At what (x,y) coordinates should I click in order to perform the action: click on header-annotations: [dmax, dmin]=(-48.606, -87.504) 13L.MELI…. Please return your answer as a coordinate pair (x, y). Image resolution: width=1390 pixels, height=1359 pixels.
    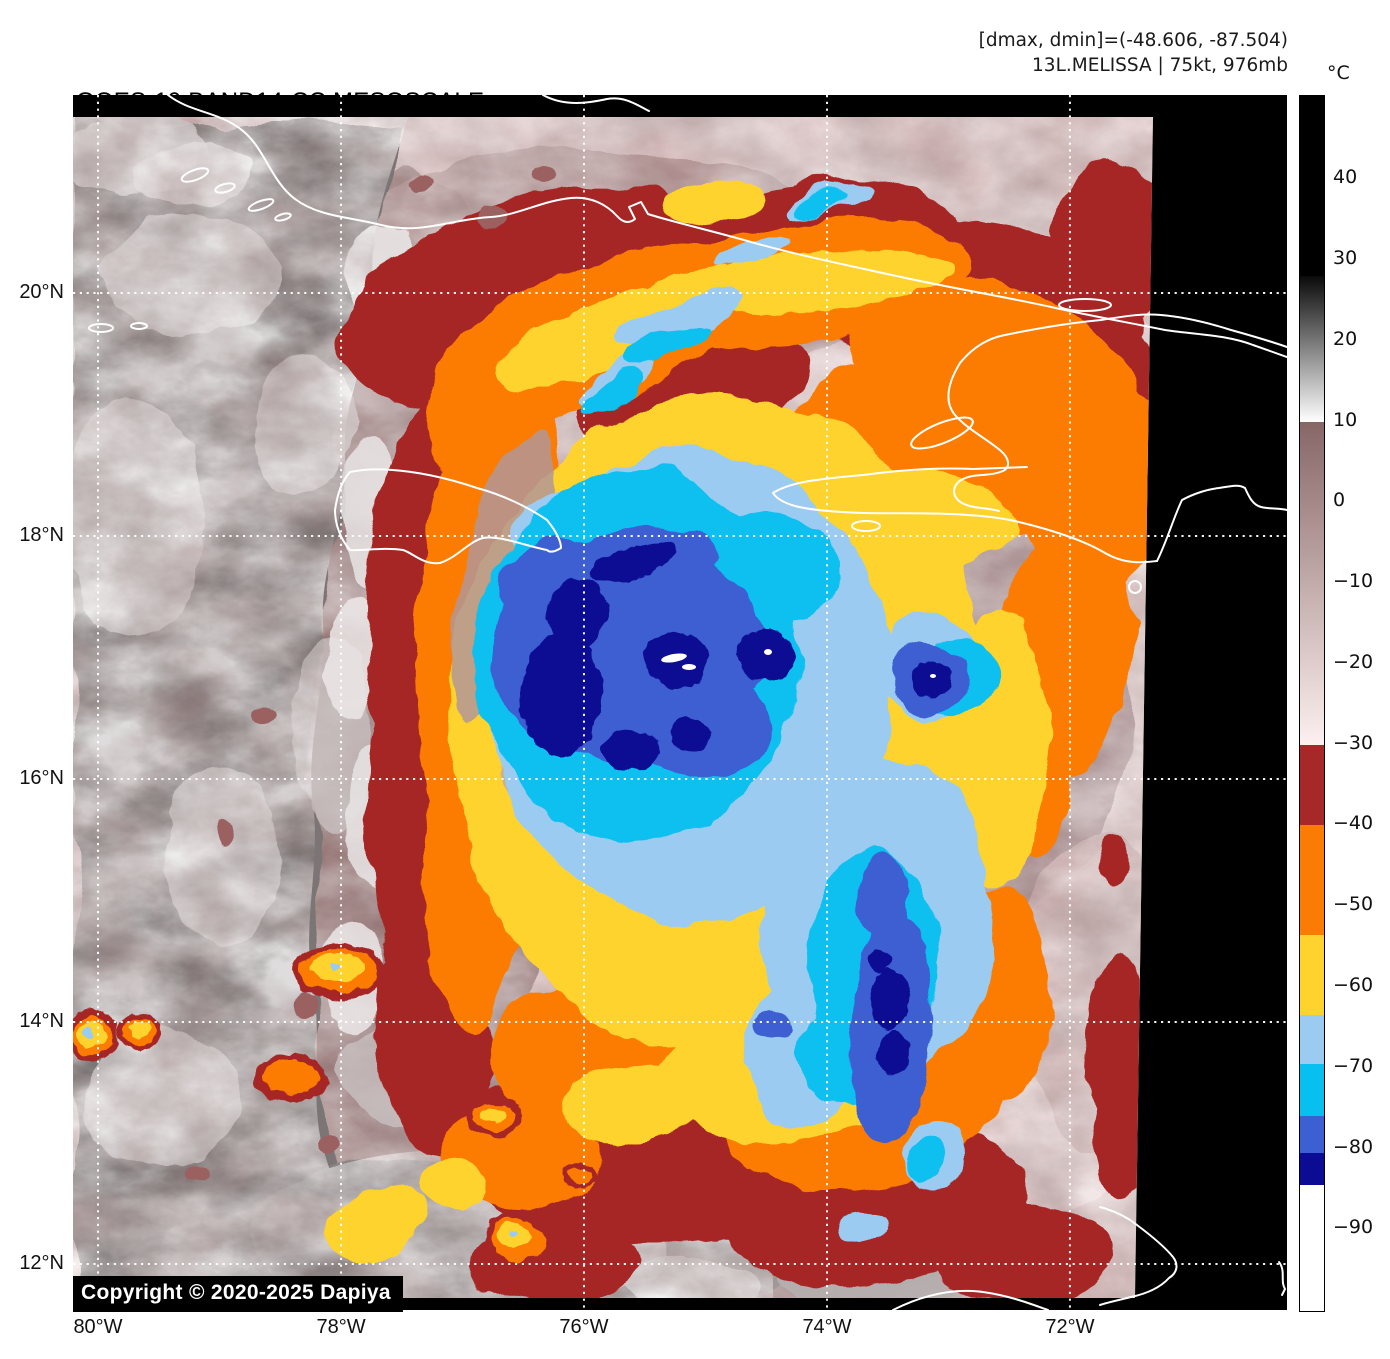
    Looking at the image, I should click on (1133, 53).